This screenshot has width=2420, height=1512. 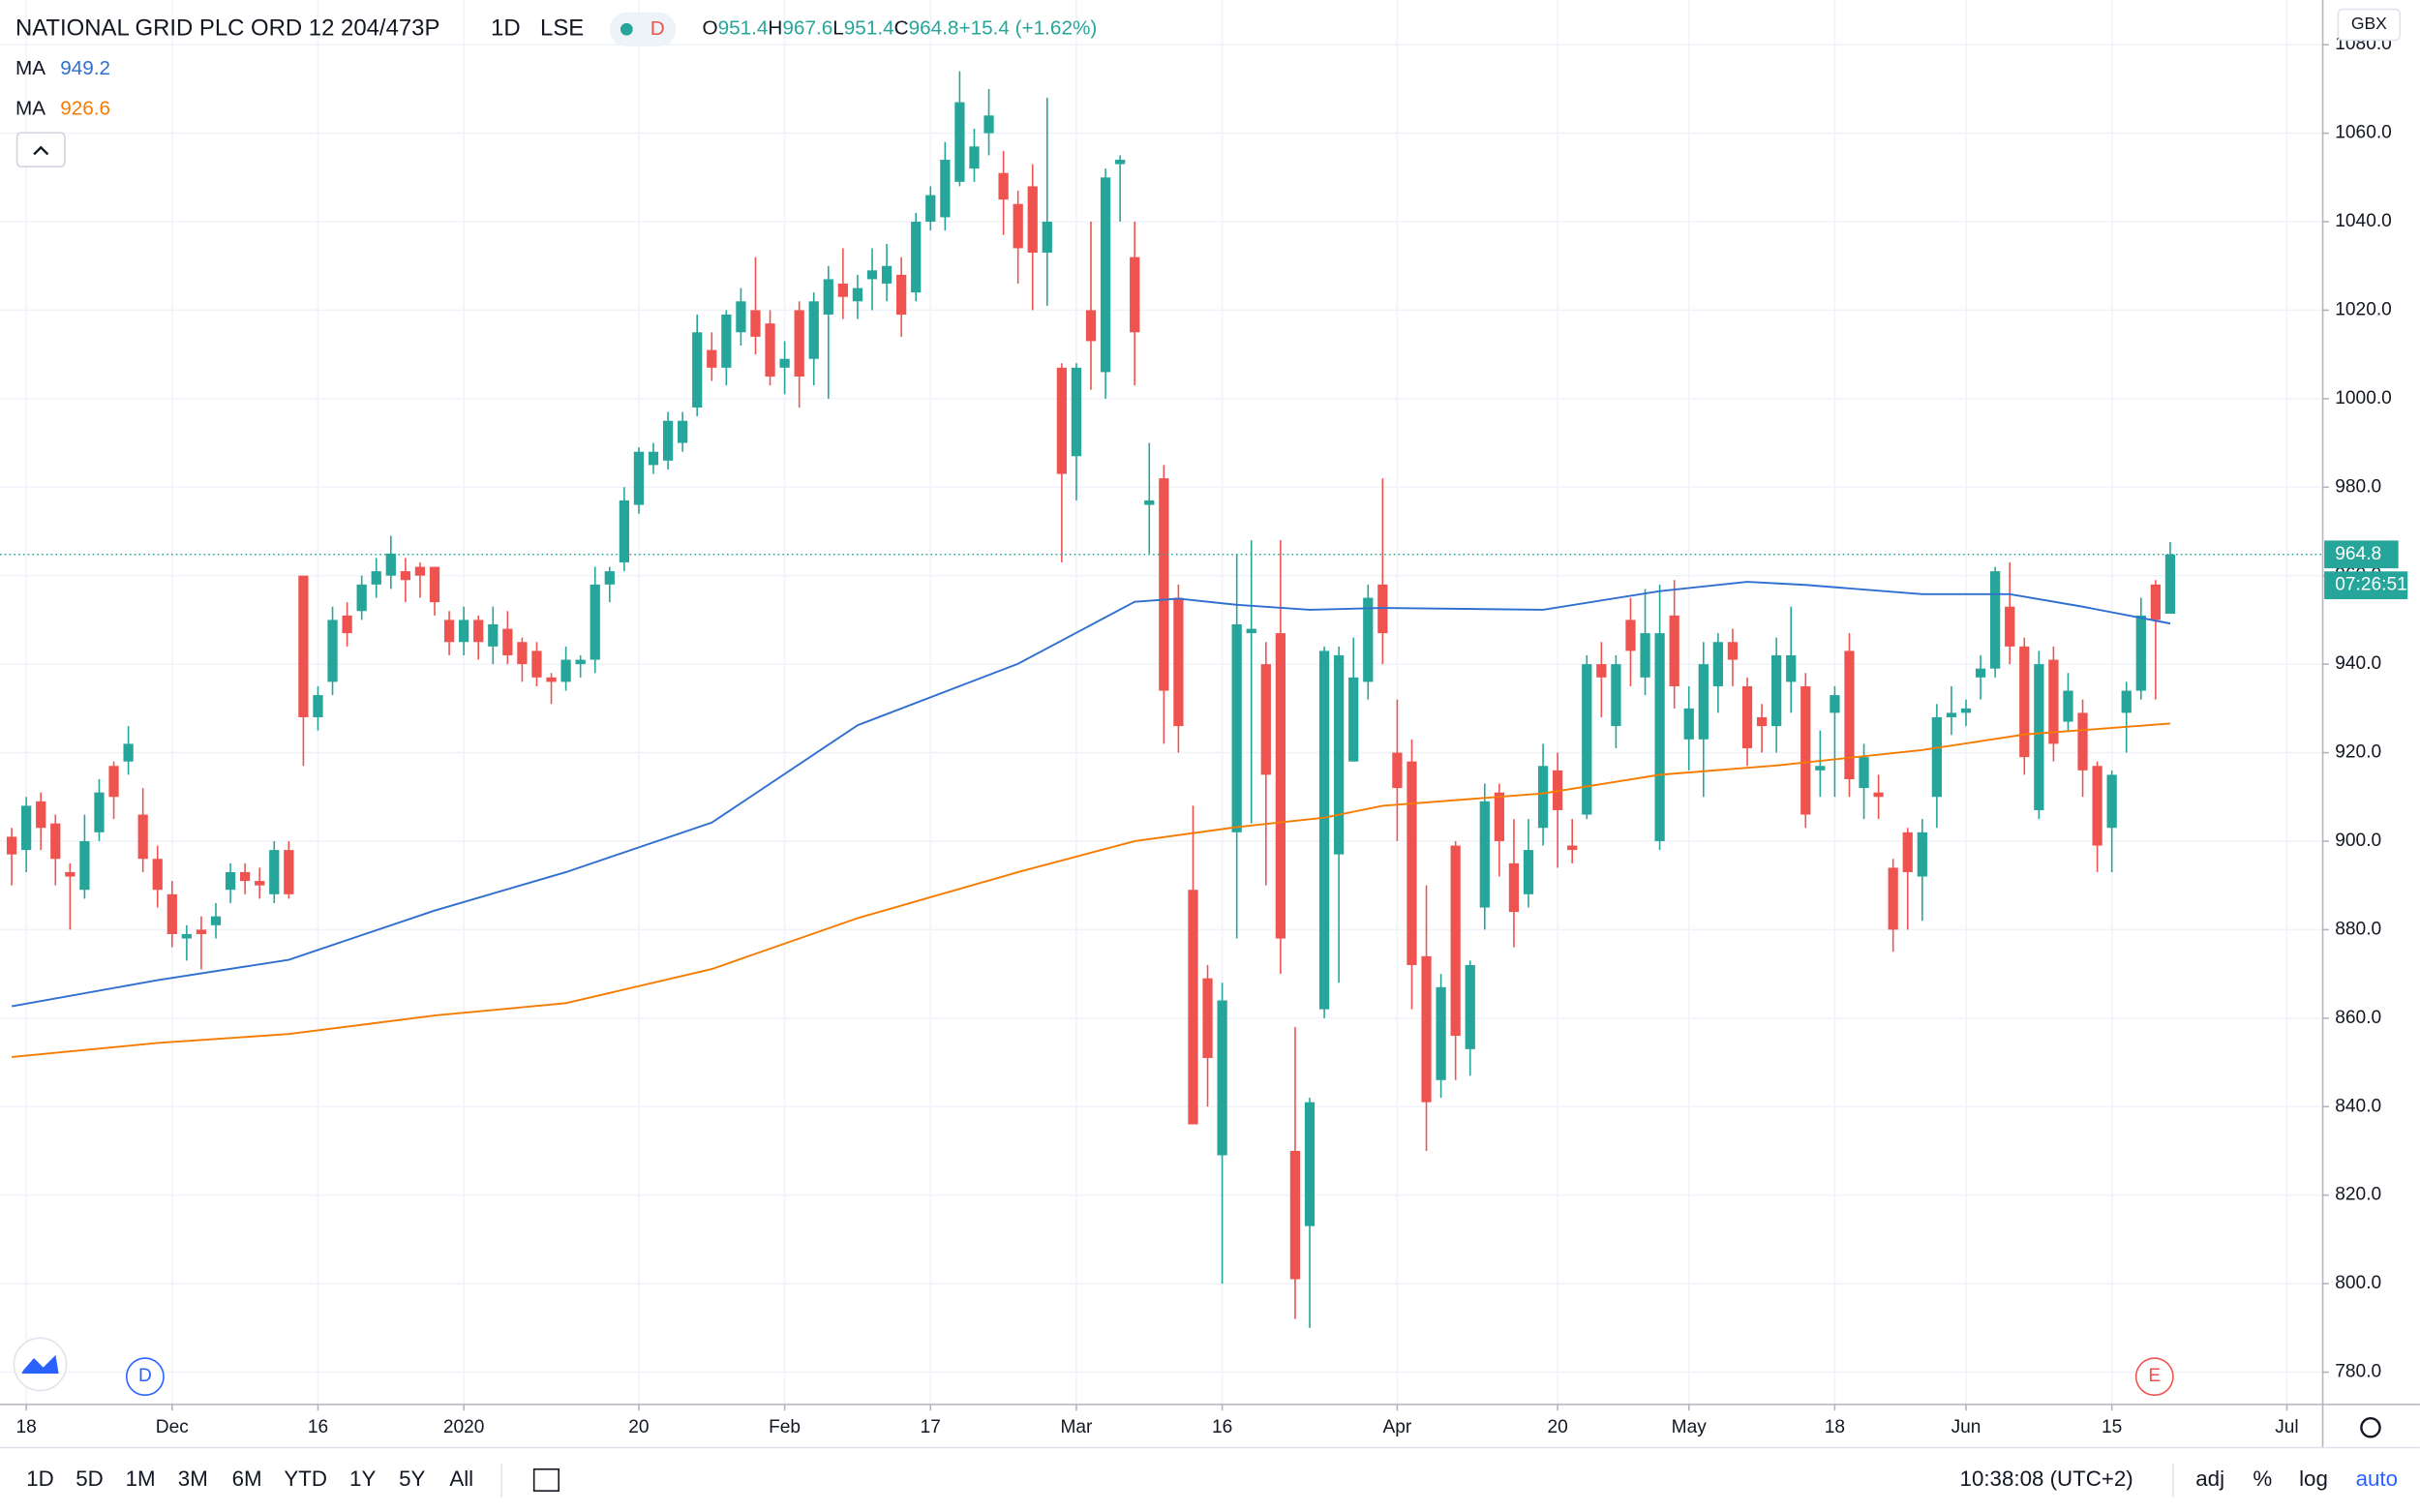 I want to click on x-tick-label: 15, so click(x=2112, y=1427).